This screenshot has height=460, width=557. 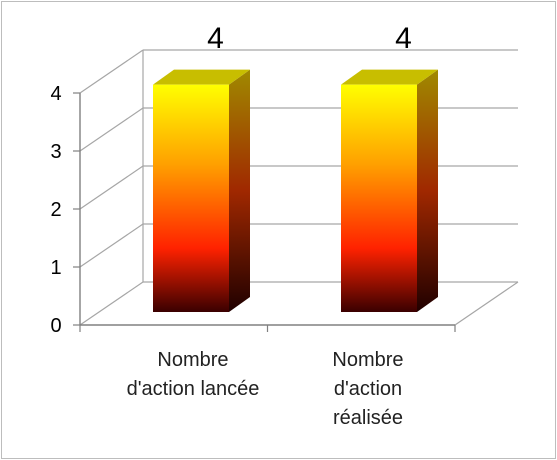 What do you see at coordinates (55, 326) in the screenshot?
I see `y-tick-label: 0` at bounding box center [55, 326].